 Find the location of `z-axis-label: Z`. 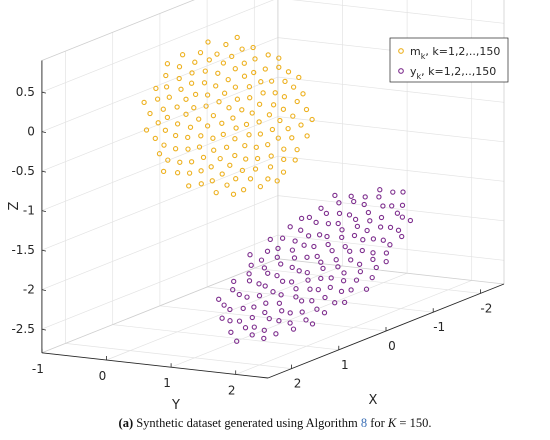

z-axis-label: Z is located at coordinates (14, 205).